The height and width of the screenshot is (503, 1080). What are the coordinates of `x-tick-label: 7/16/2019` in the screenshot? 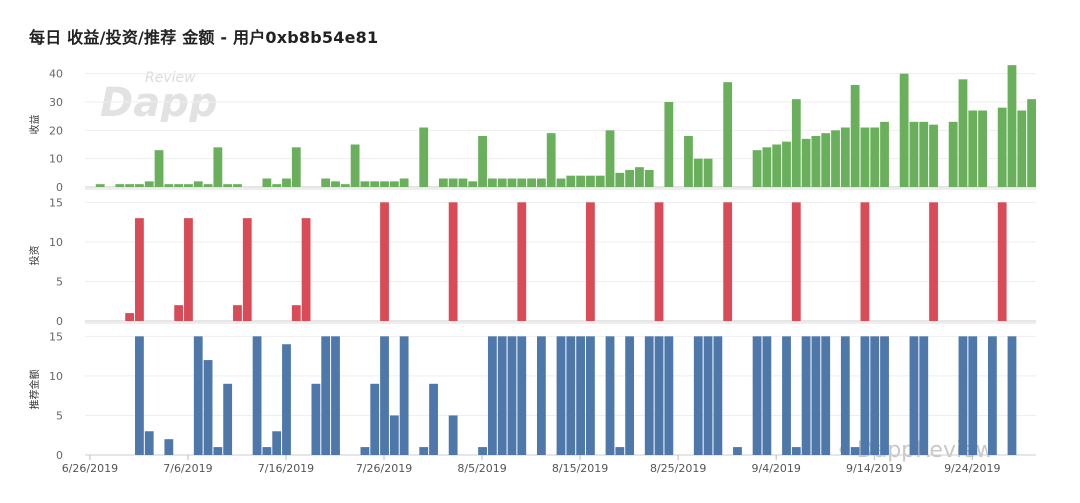 It's located at (286, 468).